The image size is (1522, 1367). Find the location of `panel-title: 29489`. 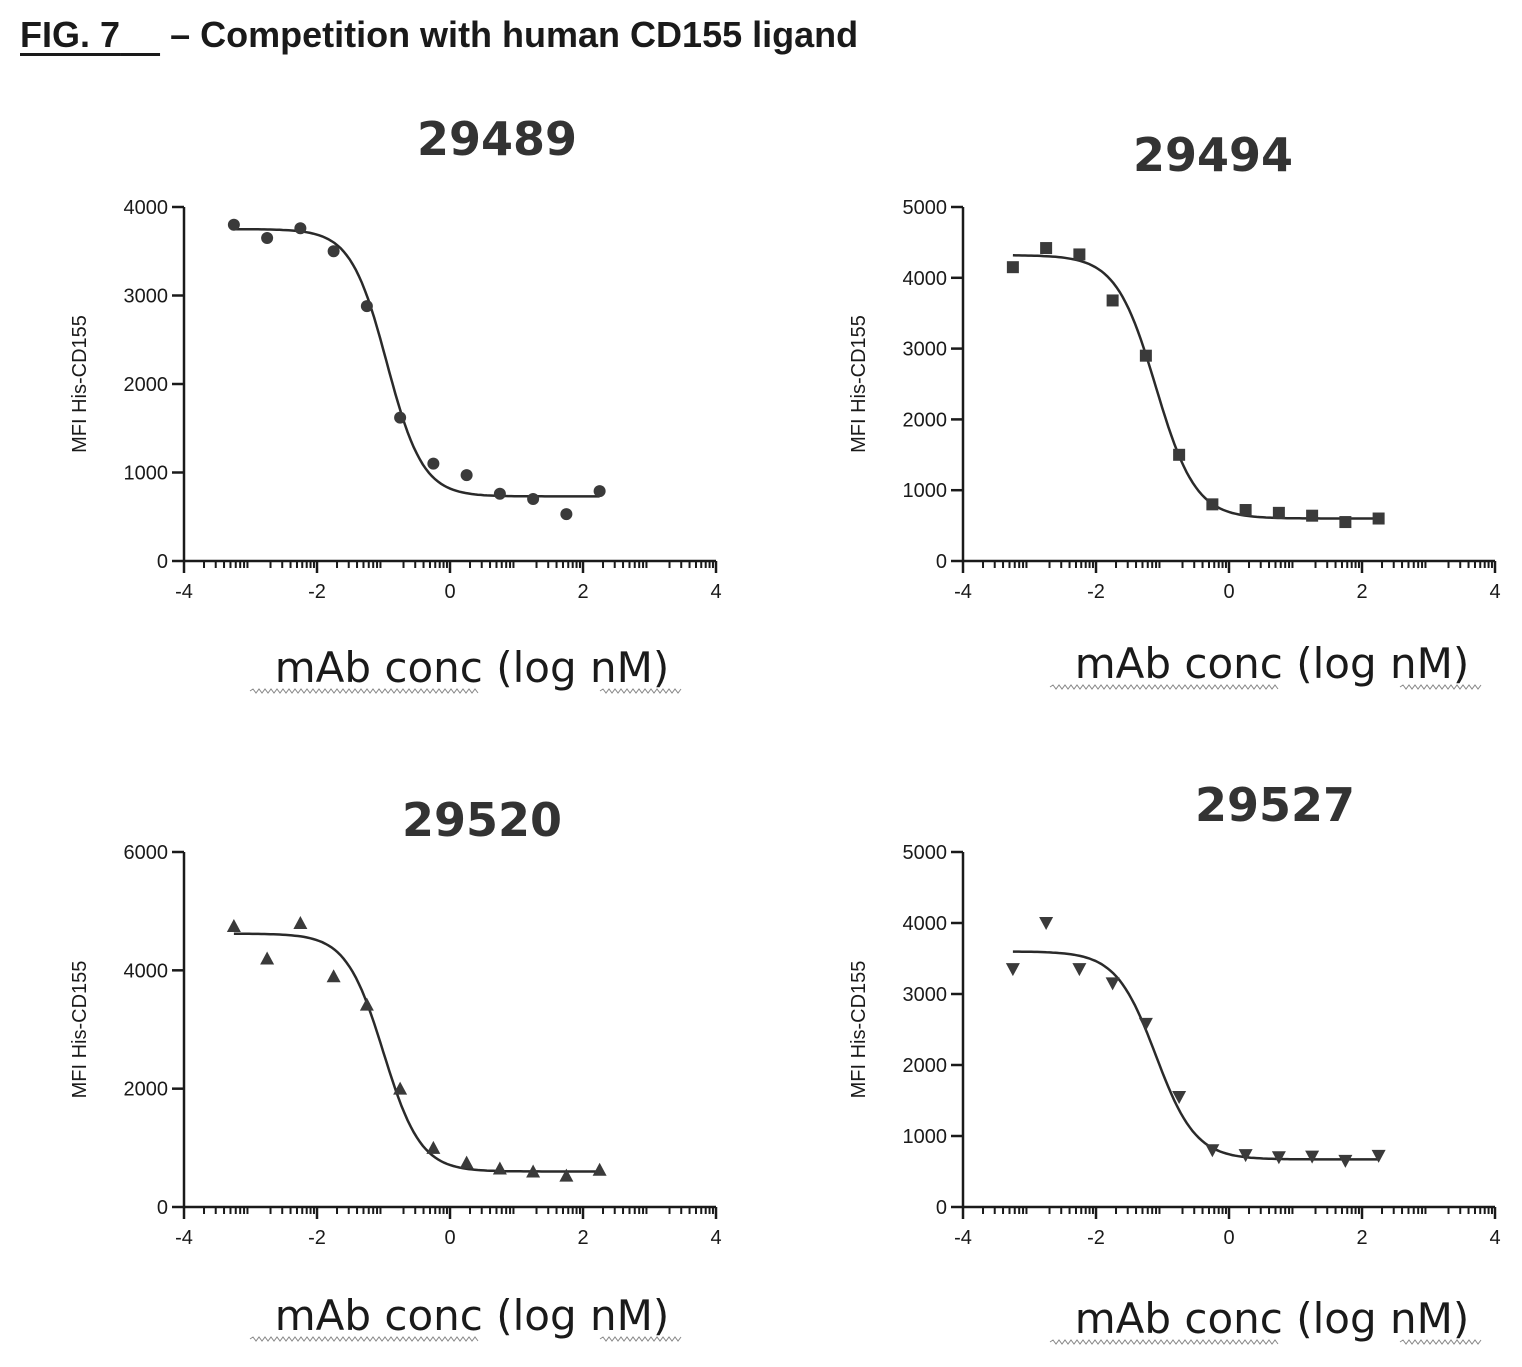

panel-title: 29489 is located at coordinates (497, 139).